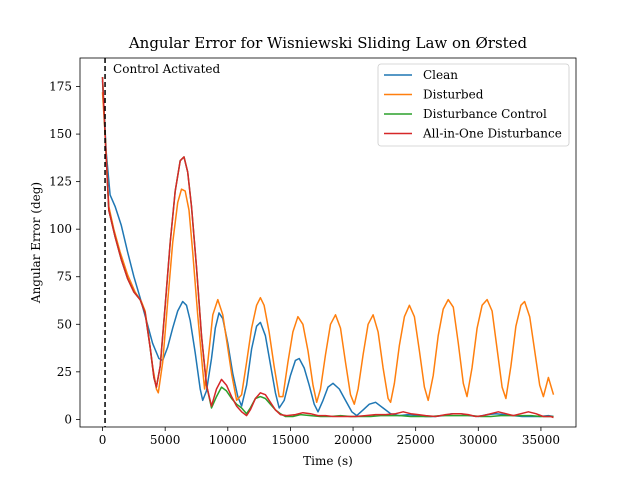  Describe the element at coordinates (68, 419) in the screenshot. I see `y-tick-label: 0` at that location.